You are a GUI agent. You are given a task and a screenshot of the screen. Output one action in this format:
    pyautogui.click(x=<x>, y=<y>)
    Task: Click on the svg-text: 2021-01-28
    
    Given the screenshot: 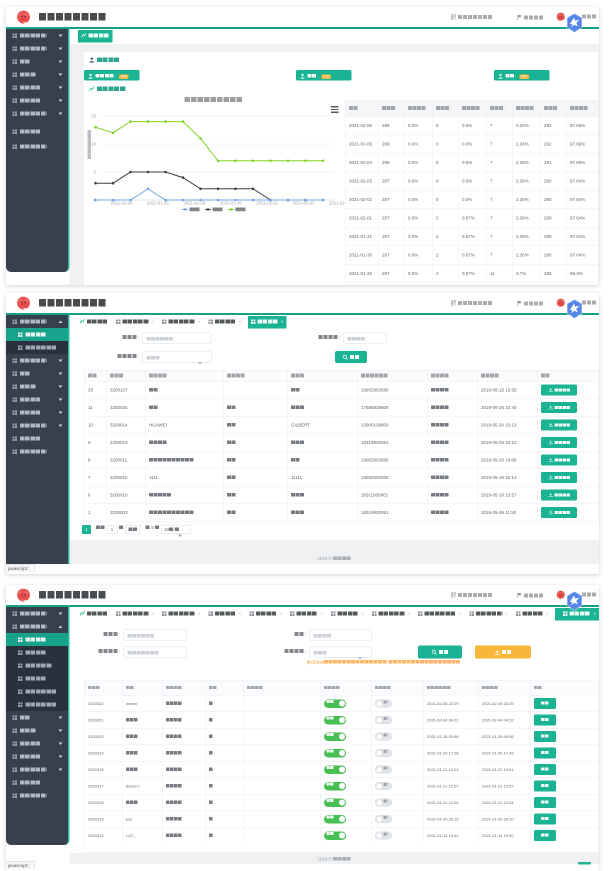 What is the action you would take?
    pyautogui.click(x=194, y=203)
    